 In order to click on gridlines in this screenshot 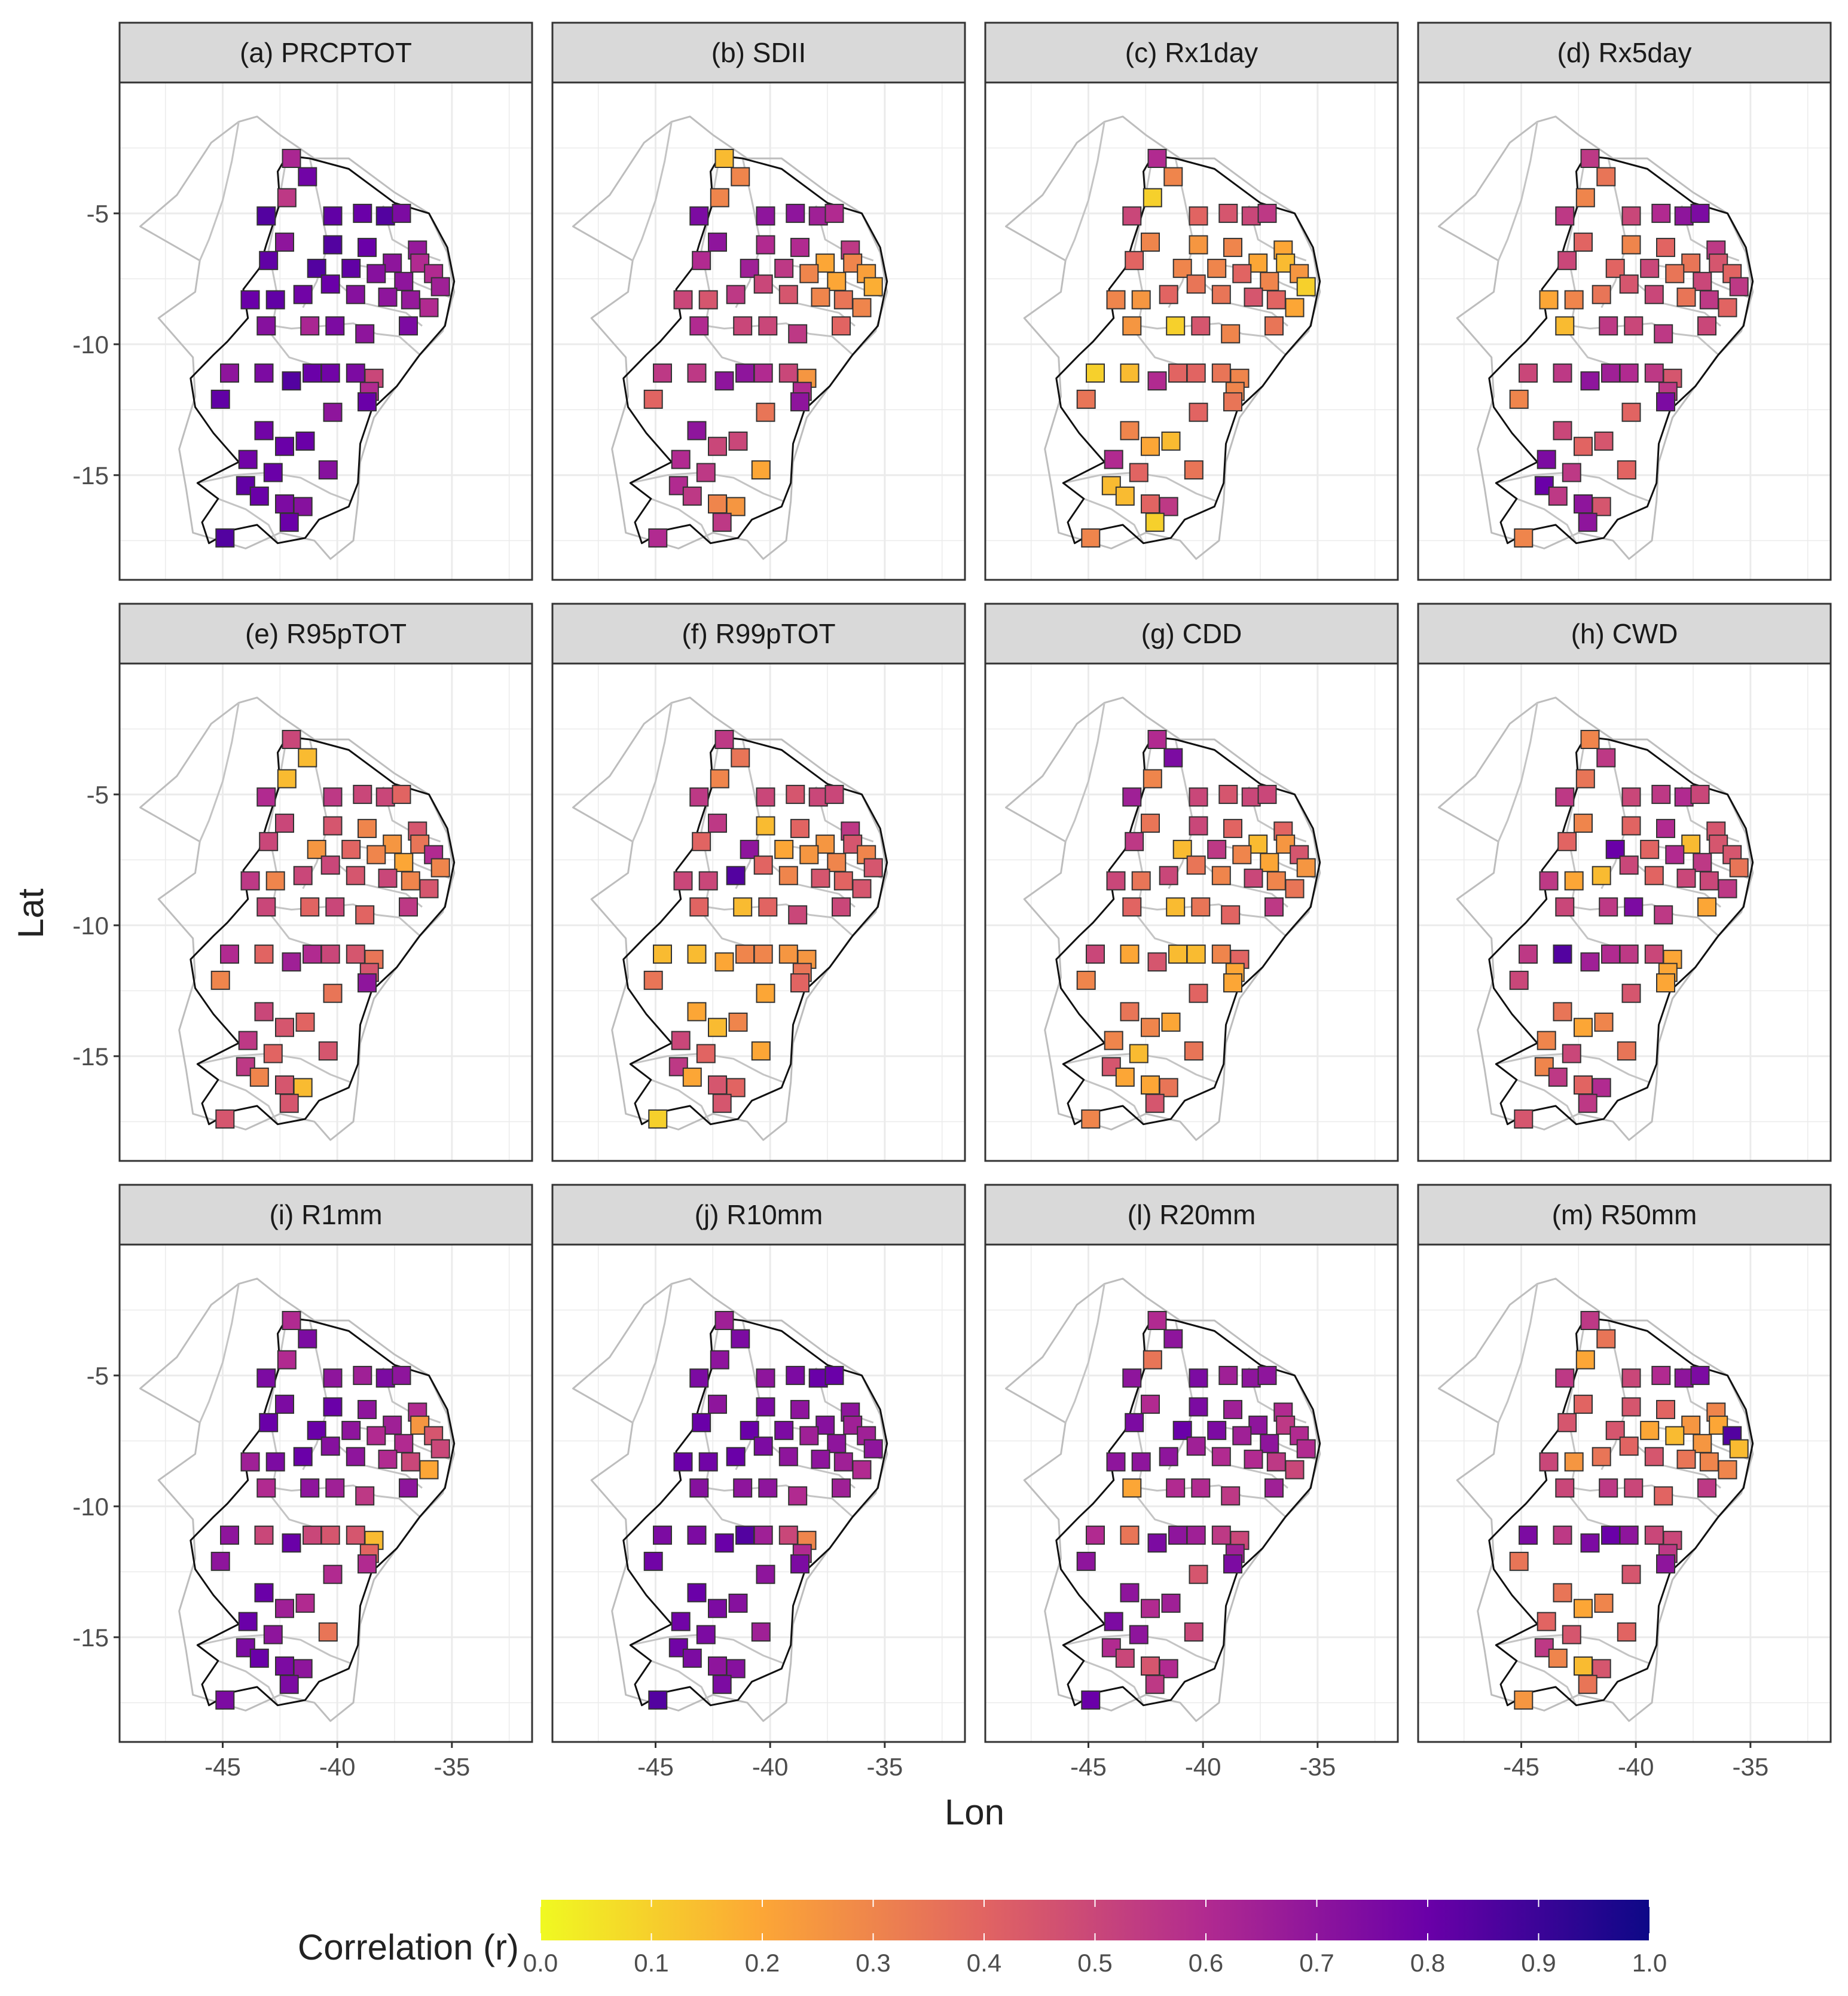, I will do `click(1624, 331)`.